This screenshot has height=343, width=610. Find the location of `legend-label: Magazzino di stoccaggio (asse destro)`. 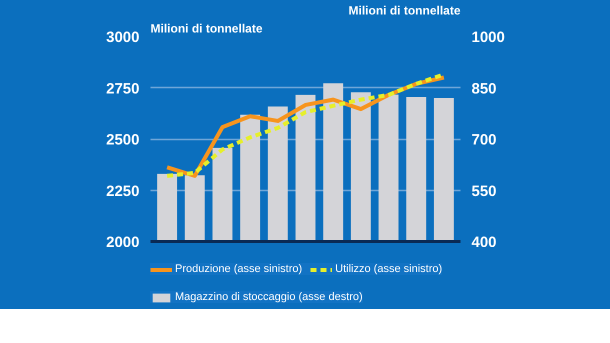

legend-label: Magazzino di stoccaggio (asse destro) is located at coordinates (269, 297).